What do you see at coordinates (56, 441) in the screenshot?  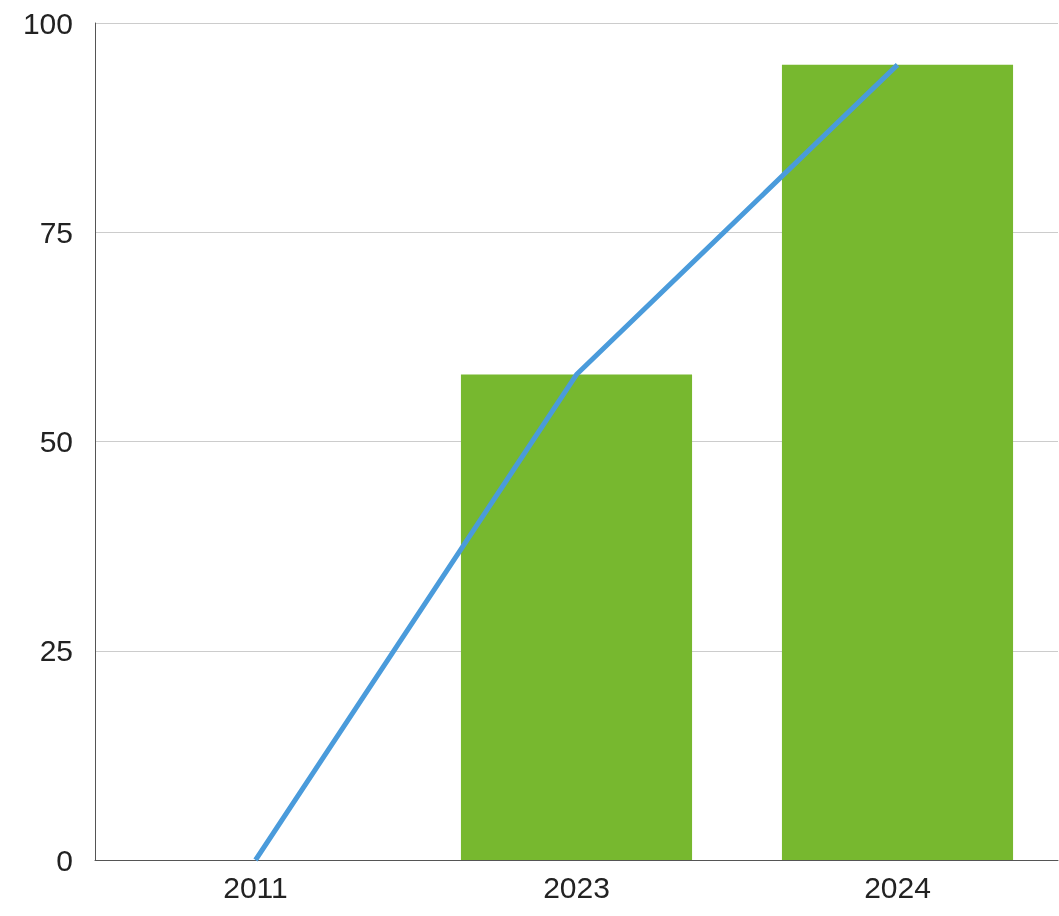 I see `y-tick-label: 50` at bounding box center [56, 441].